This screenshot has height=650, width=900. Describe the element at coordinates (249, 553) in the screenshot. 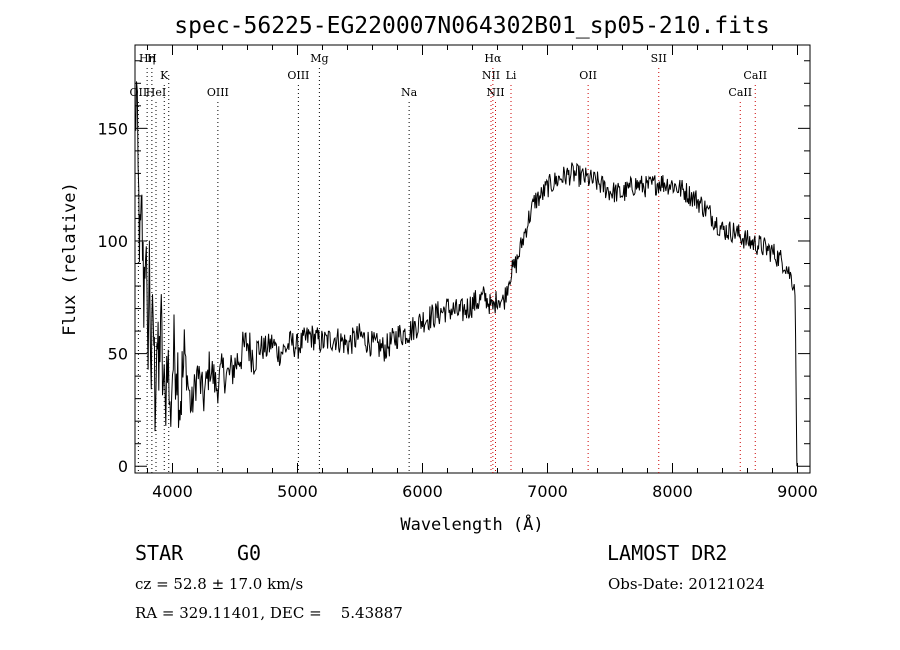

I see `object-subclass: G0` at that location.